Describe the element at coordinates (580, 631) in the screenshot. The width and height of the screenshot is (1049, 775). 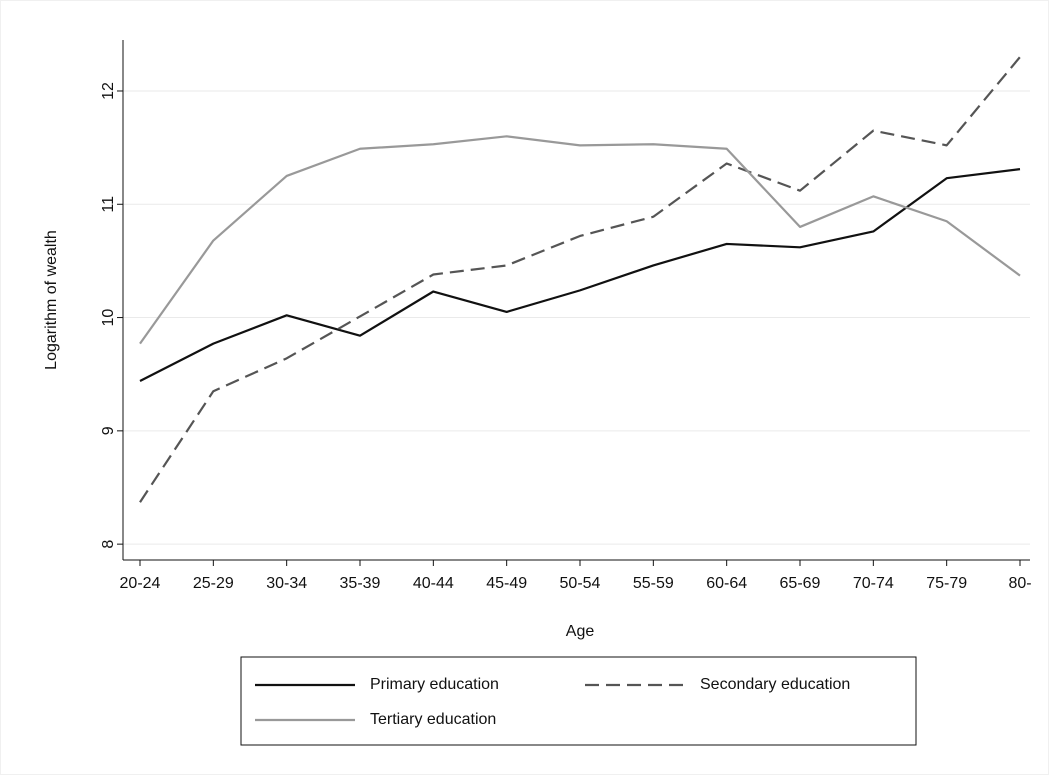
I see `x-axis-label: Age` at that location.